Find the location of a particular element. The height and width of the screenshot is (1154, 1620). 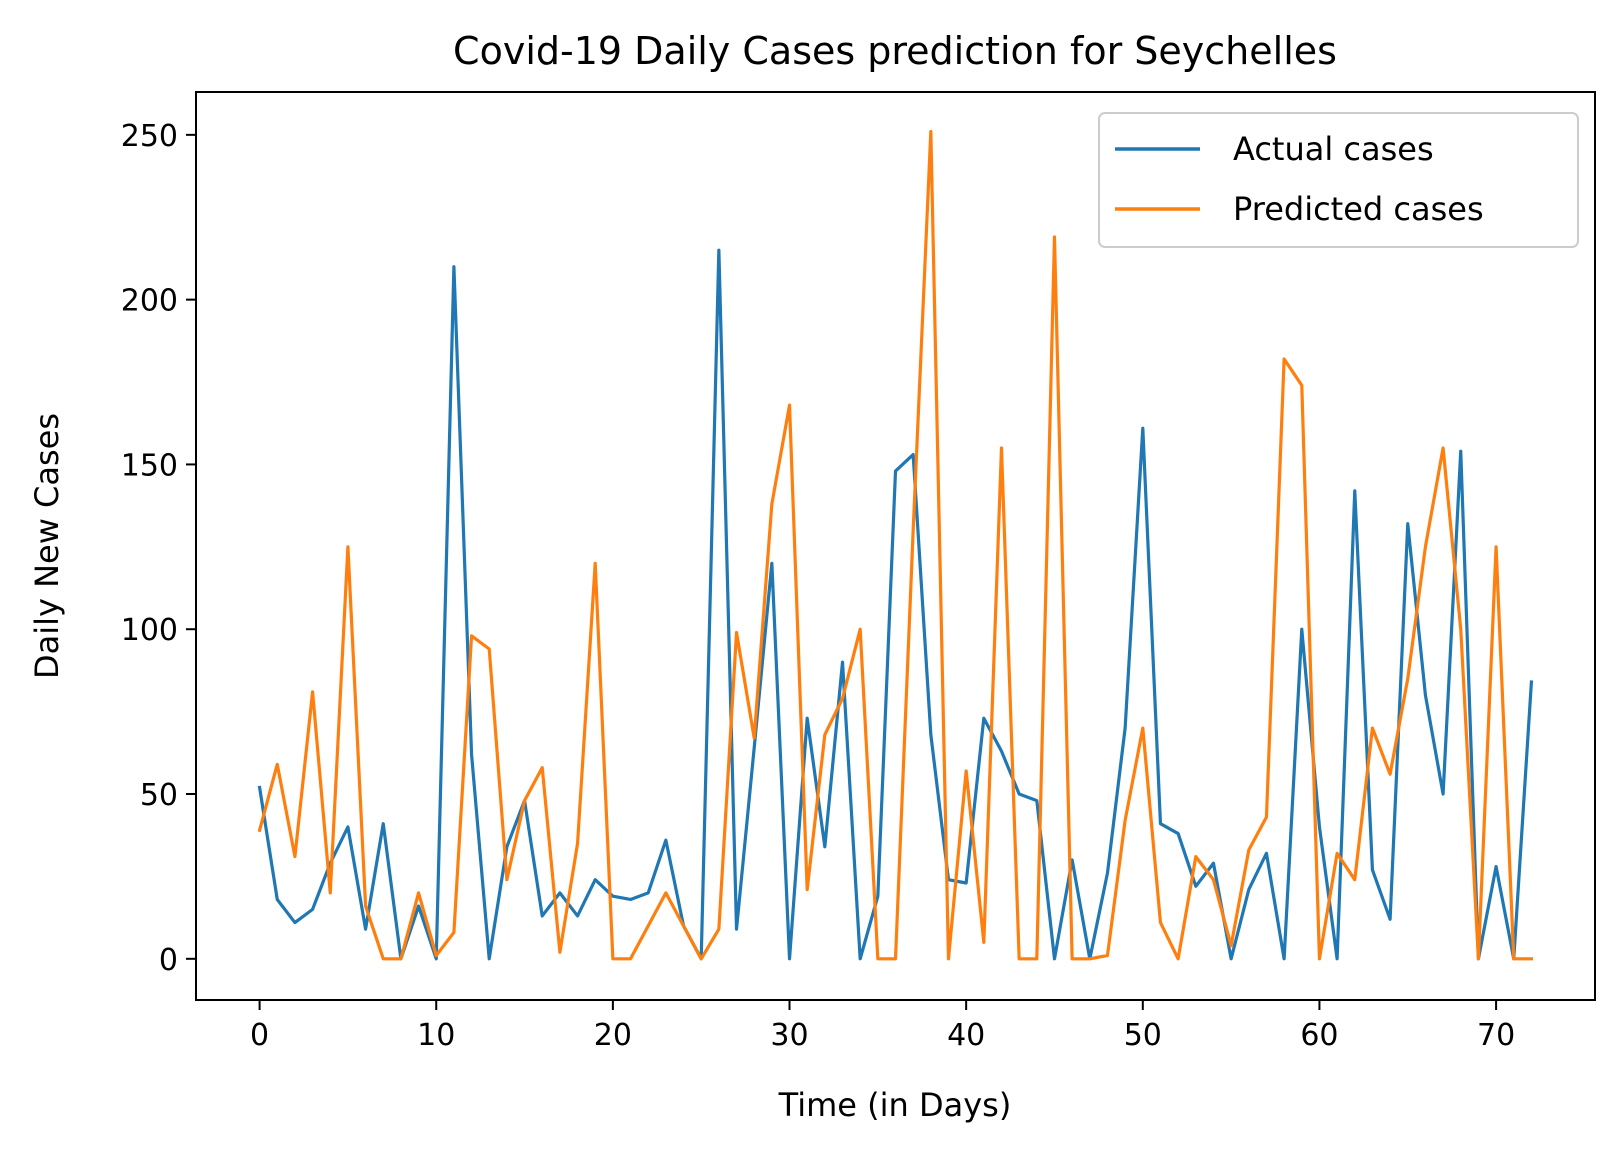

legend-box is located at coordinates (1338, 180).